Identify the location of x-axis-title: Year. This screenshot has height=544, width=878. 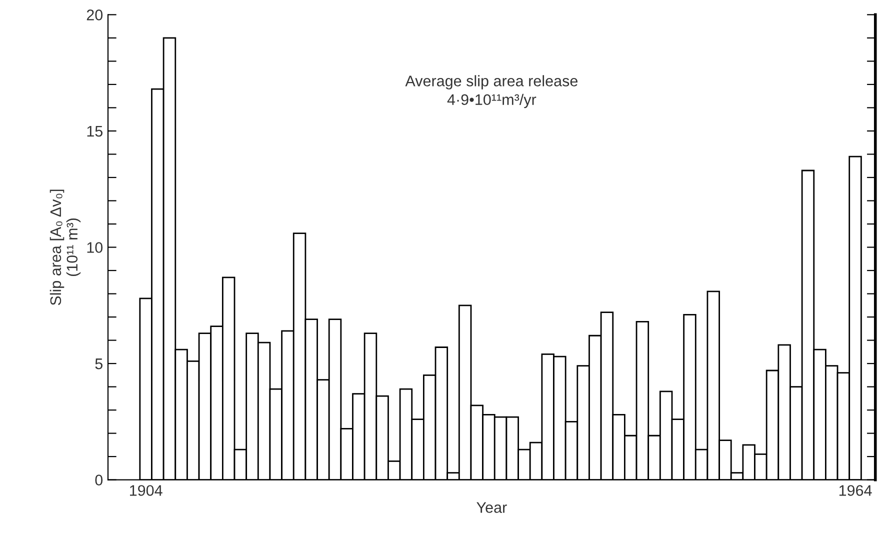
(491, 507).